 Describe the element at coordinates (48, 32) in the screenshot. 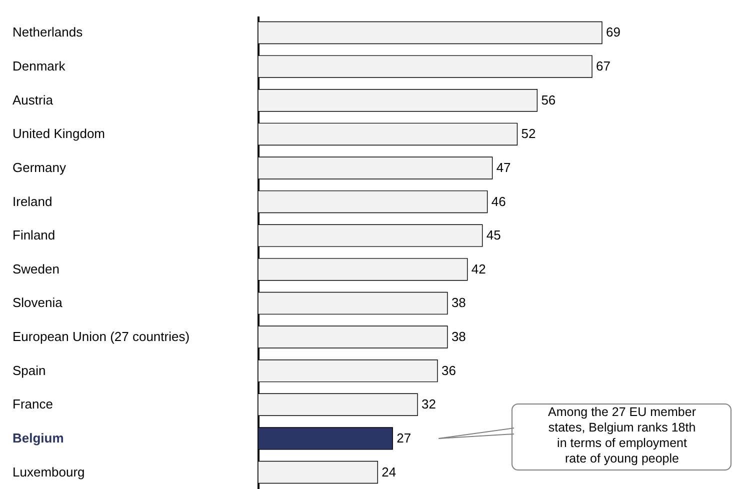

I see `y-tick-label: Netherlands` at that location.